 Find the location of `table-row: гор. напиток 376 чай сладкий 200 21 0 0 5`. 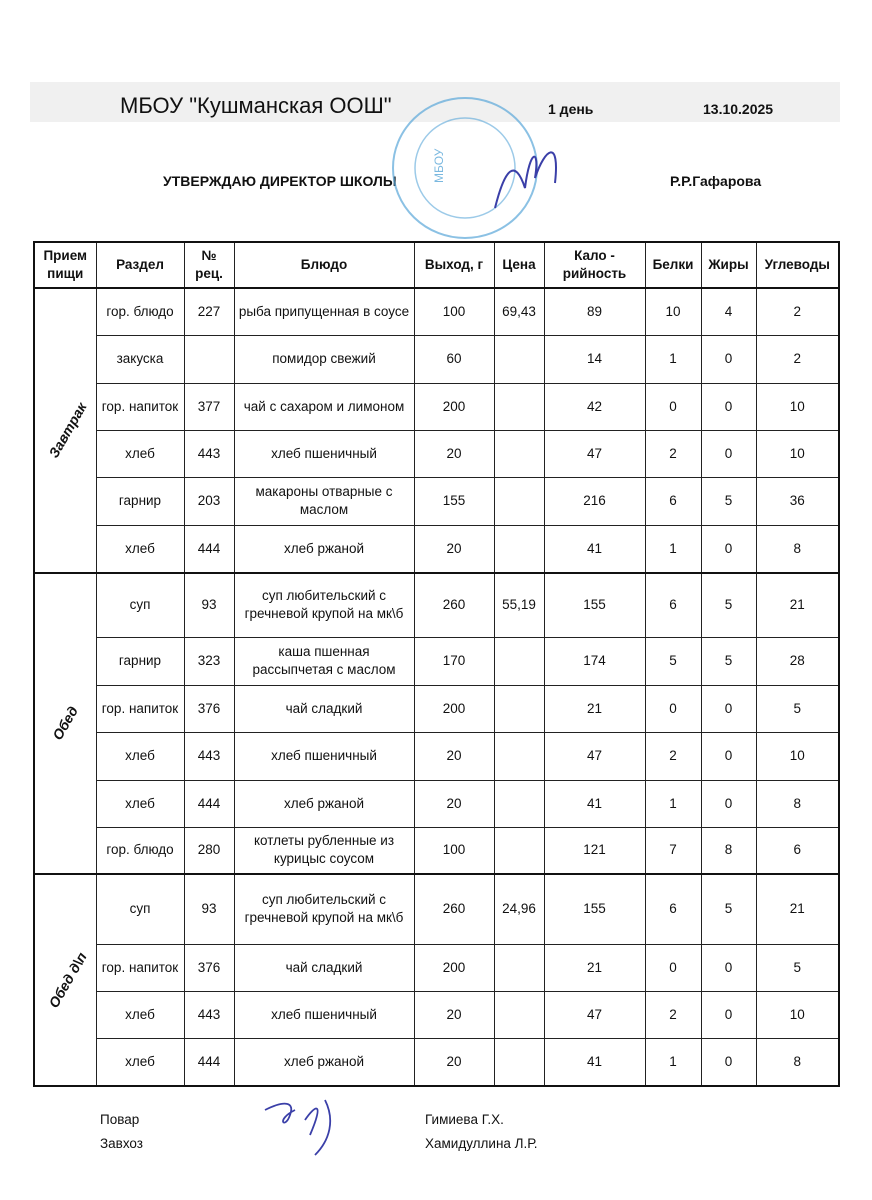

table-row: гор. напиток 376 чай сладкий 200 21 0 0 5 is located at coordinates (437, 708).